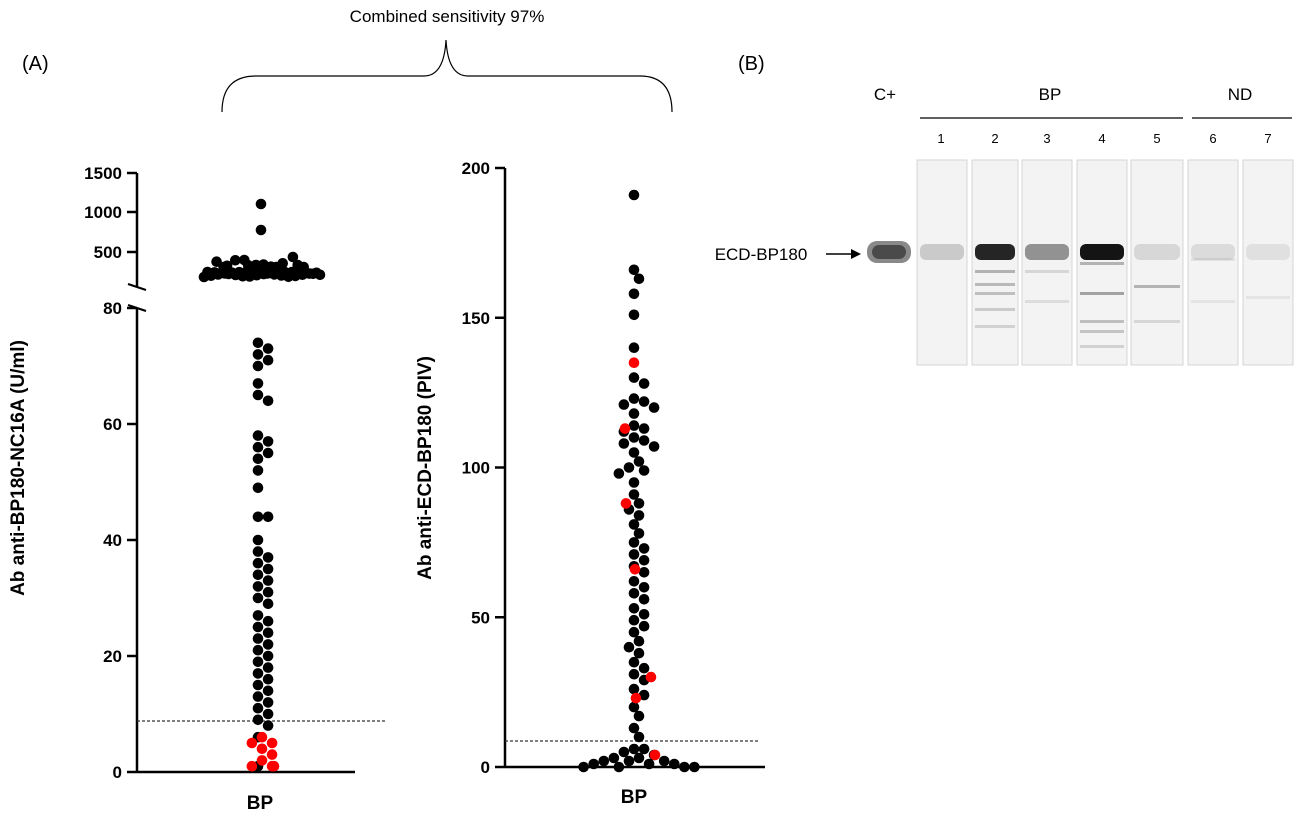  Describe the element at coordinates (112, 656) in the screenshot. I see `chart1-ytick-label: 20` at that location.